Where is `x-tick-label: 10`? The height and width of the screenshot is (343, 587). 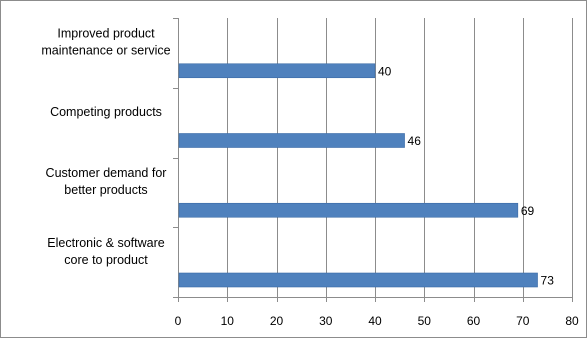
x-tick-label: 10 is located at coordinates (228, 321).